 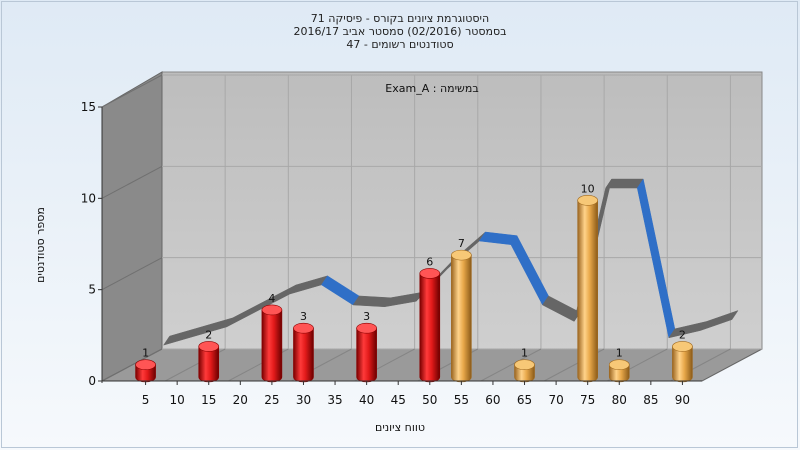 I want to click on x-tick-label: 85, so click(x=650, y=400).